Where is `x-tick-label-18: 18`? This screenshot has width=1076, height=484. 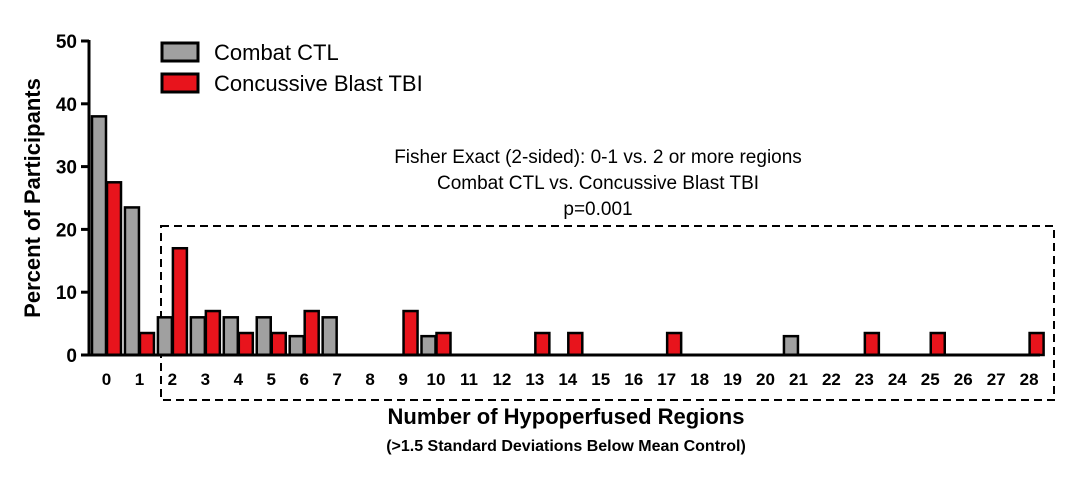 x-tick-label-18: 18 is located at coordinates (699, 379).